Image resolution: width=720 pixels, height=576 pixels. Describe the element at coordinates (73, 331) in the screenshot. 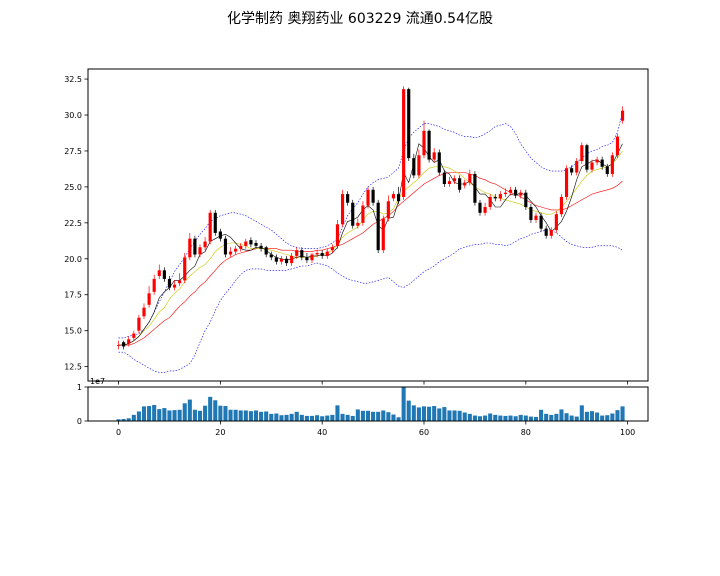

I see `price-tick-label: 15.0` at that location.